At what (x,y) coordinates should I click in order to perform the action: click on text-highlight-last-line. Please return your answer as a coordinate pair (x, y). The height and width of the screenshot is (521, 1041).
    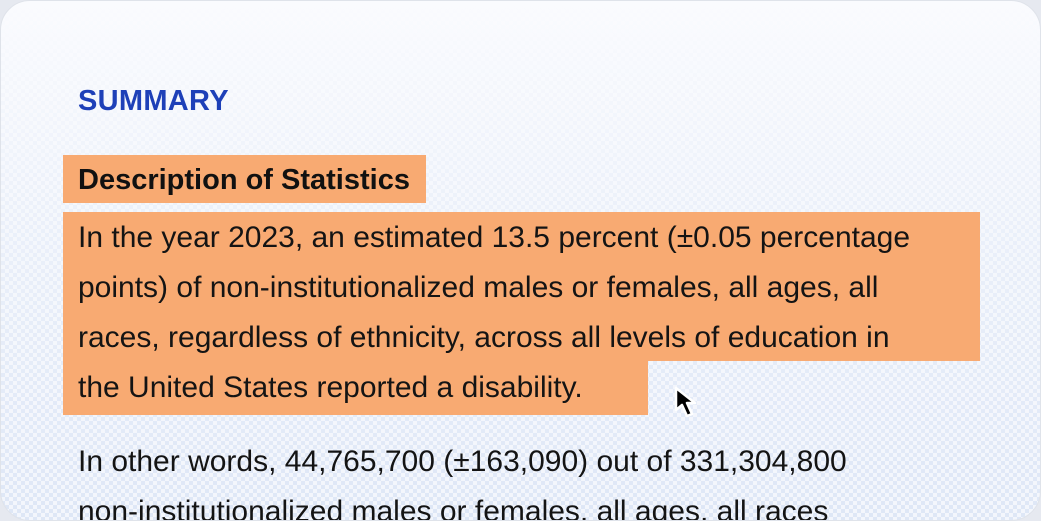
    Looking at the image, I should click on (355, 387).